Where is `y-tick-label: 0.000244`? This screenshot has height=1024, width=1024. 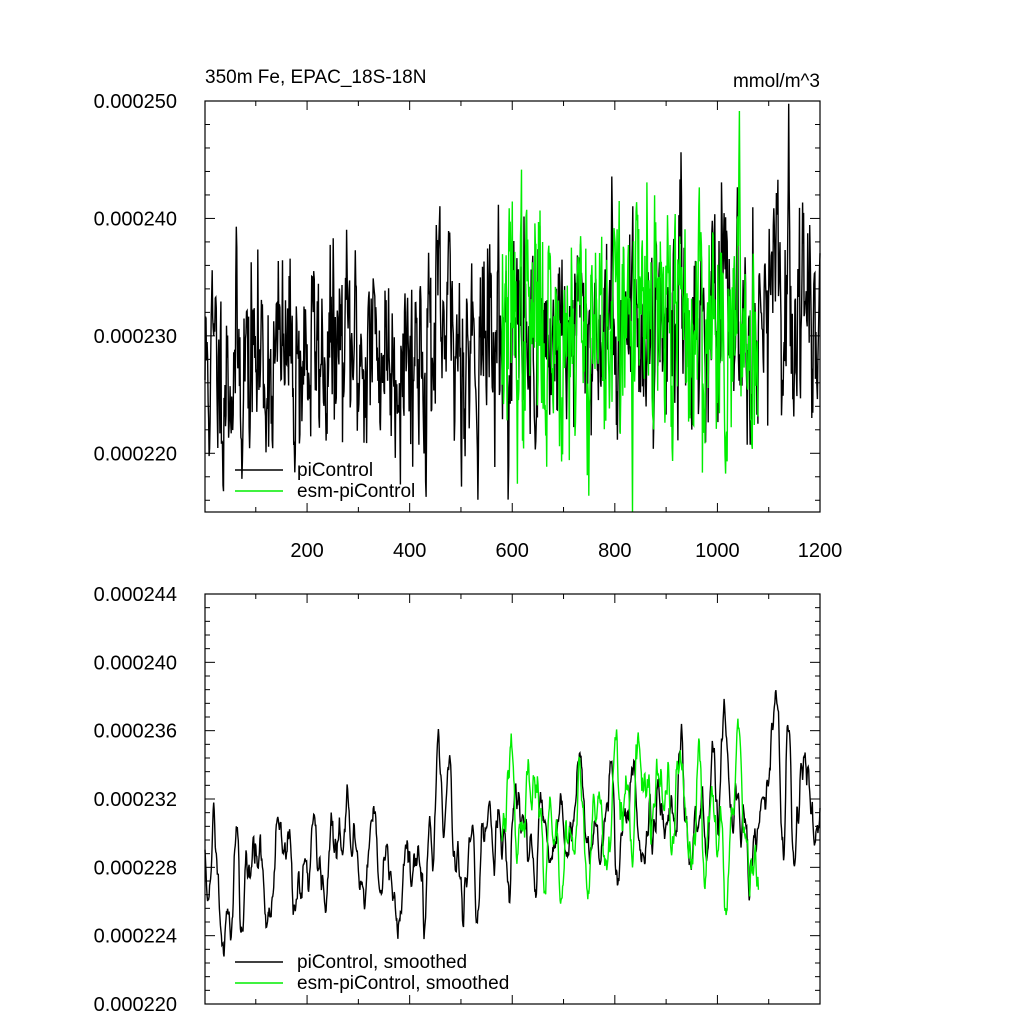
y-tick-label: 0.000244 is located at coordinates (135, 595).